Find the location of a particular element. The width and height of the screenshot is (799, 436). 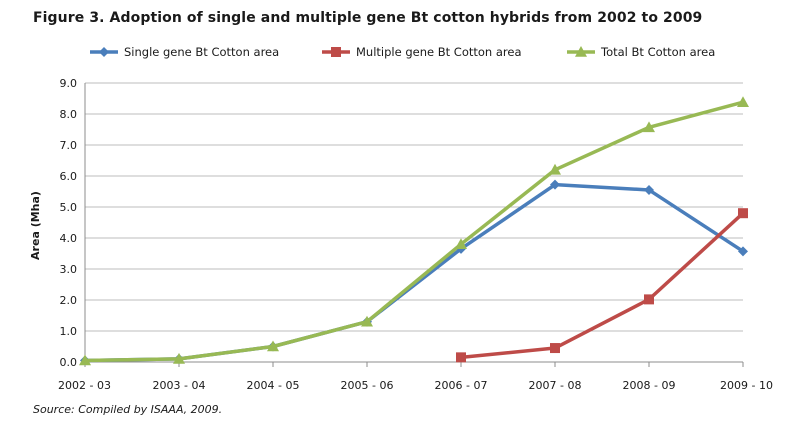

y-tick-label: 3.0 is located at coordinates (69, 269).